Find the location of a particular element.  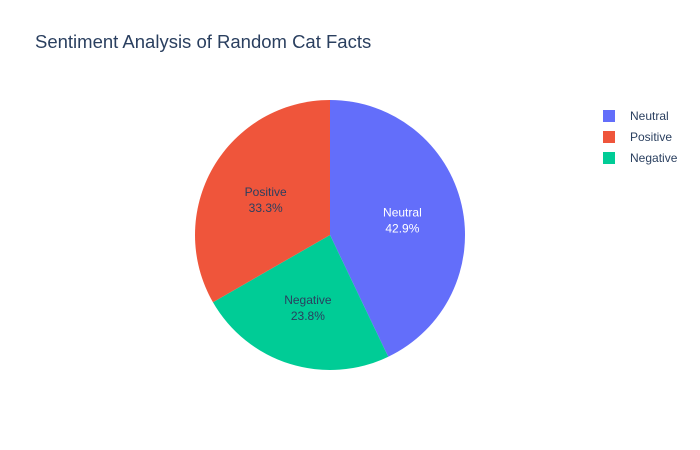

legend-item-positive: Positive is located at coordinates (640, 136).